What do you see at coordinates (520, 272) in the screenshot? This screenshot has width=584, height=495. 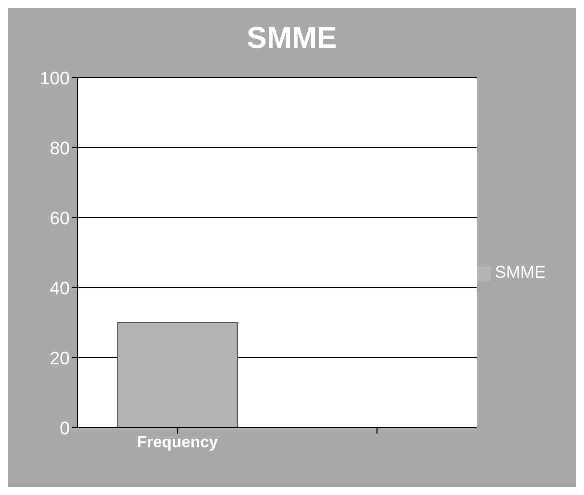 I see `legend-label: SMME` at bounding box center [520, 272].